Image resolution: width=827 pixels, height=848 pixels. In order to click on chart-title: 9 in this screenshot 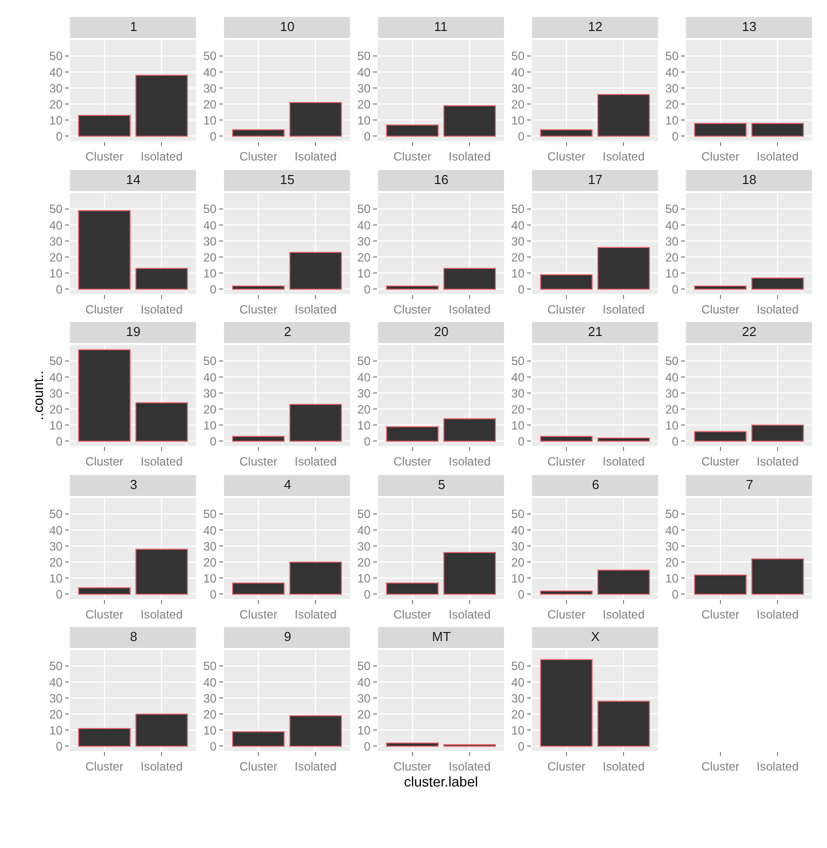, I will do `click(288, 636)`.